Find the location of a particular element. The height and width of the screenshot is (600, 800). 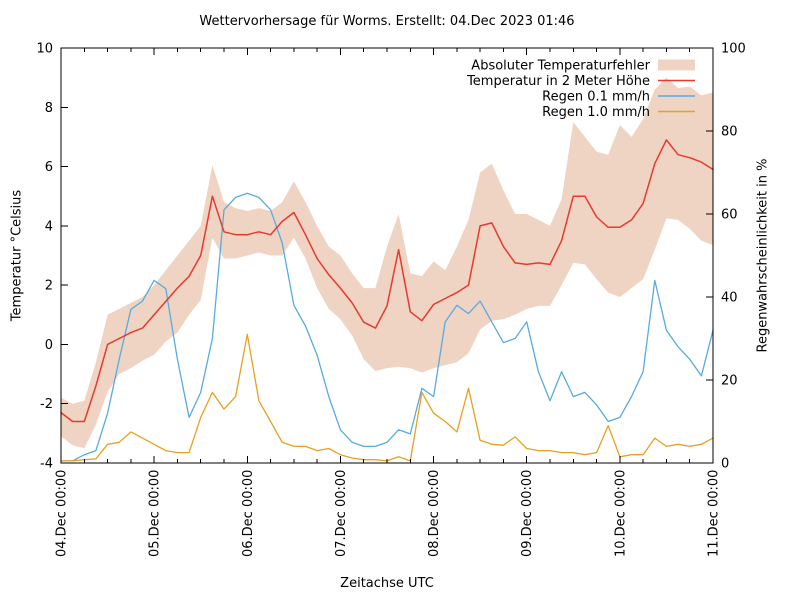

y-left-tick-label: 6 is located at coordinates (49, 167).